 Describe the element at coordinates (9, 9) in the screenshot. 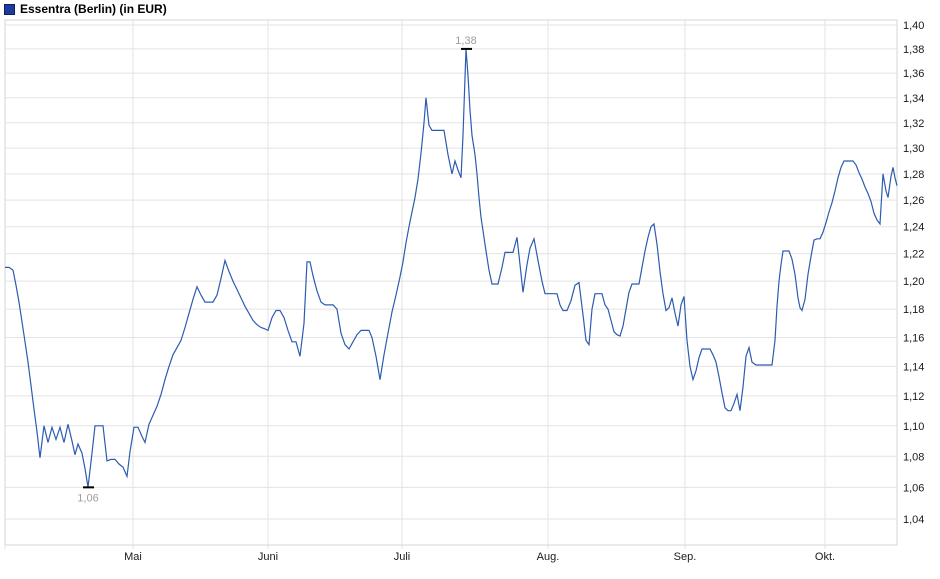

I see `legend-square-icon` at that location.